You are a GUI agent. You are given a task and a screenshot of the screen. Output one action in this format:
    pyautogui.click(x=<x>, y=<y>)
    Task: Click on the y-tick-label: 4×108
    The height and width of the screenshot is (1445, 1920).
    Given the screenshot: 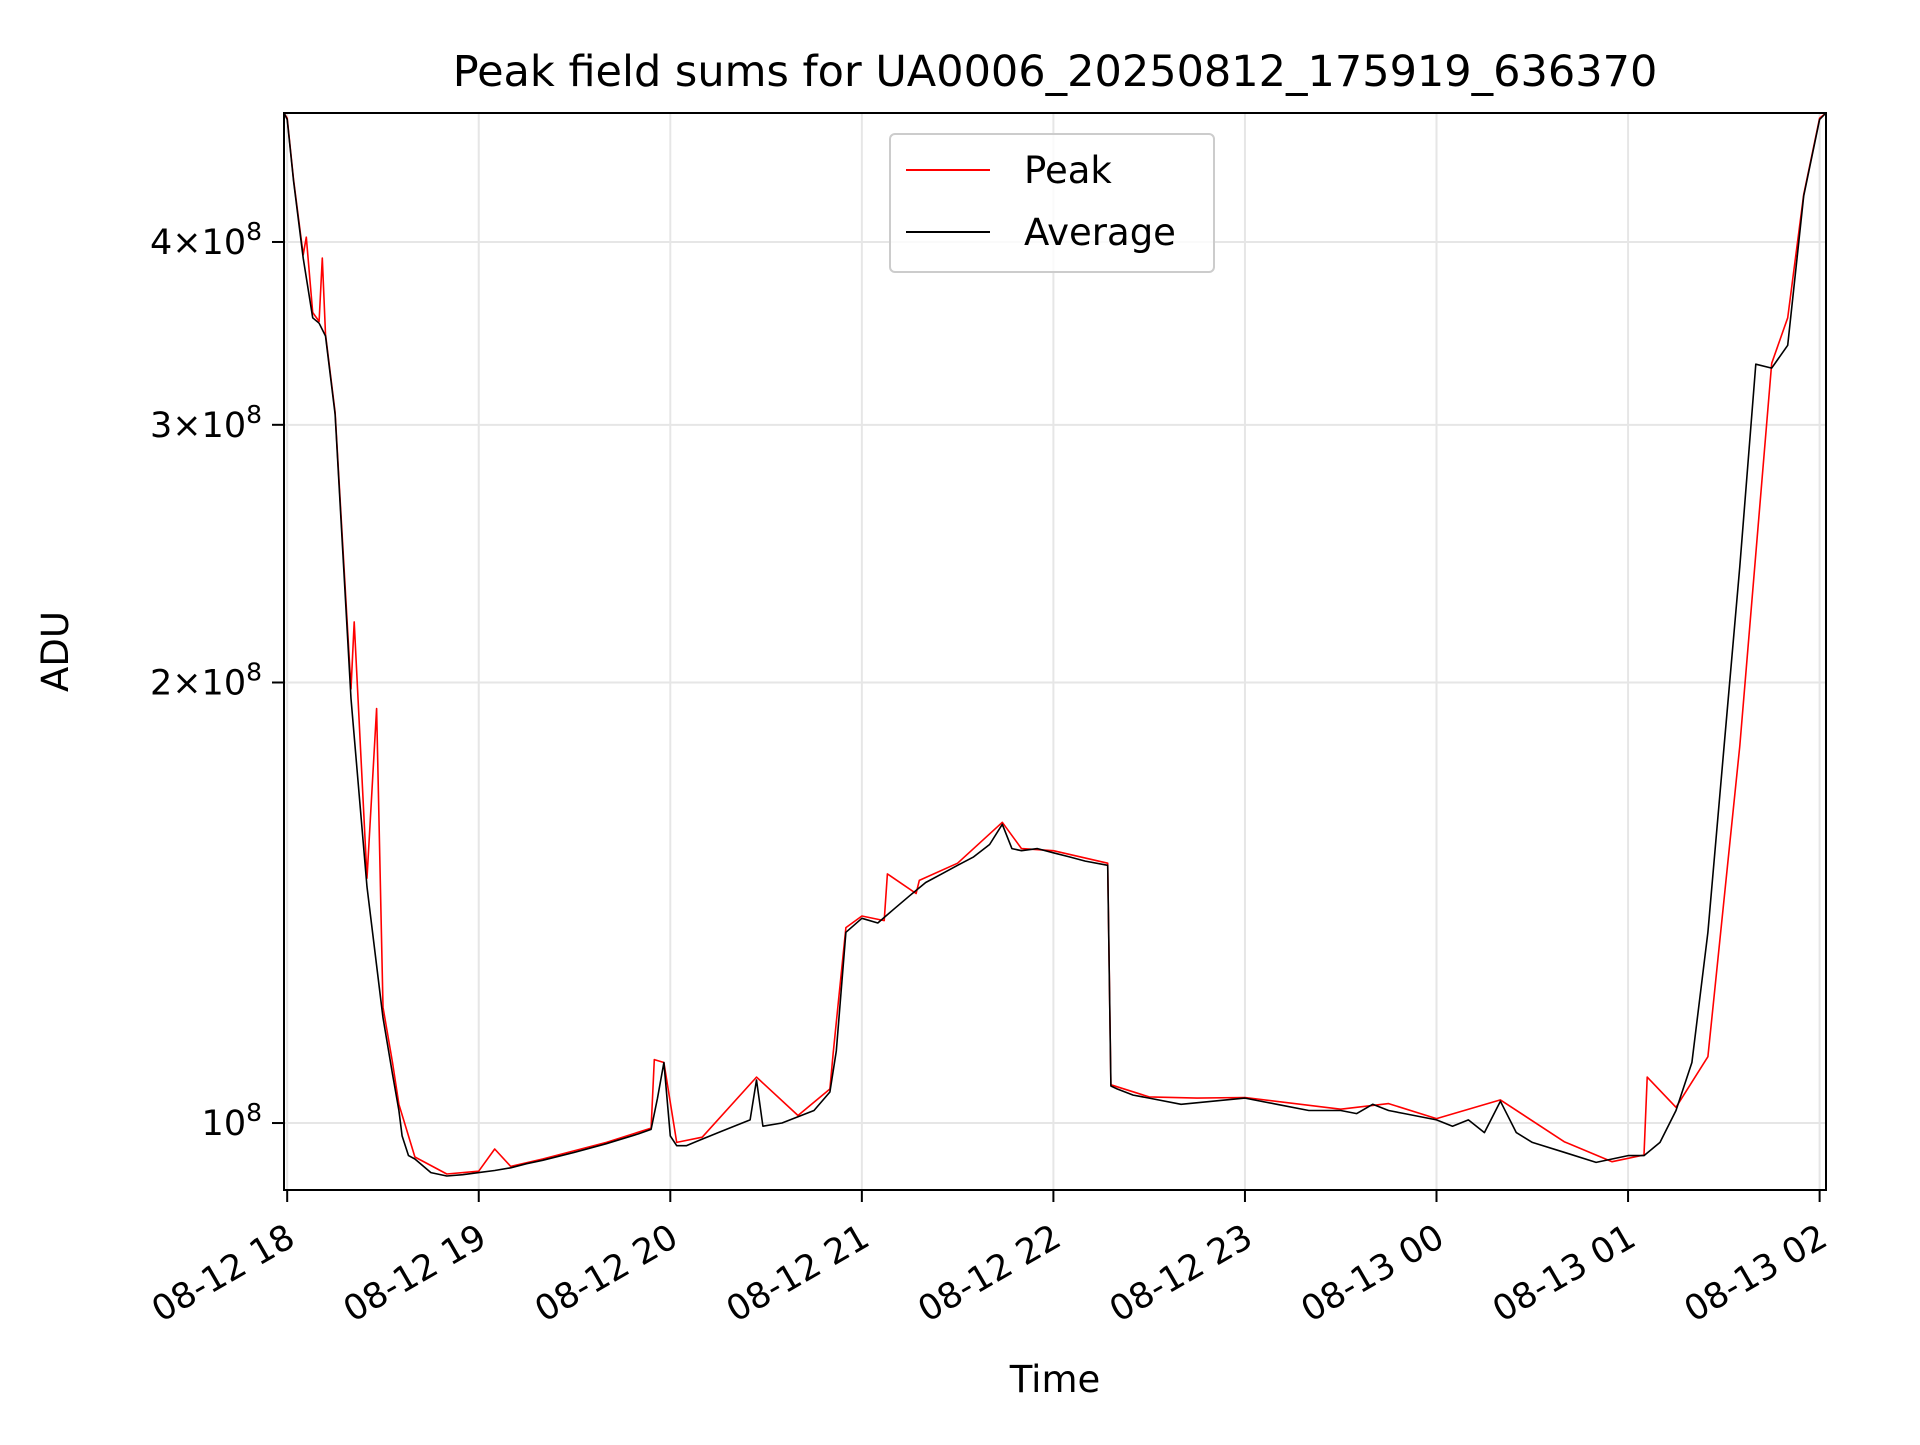 What is the action you would take?
    pyautogui.click(x=206, y=240)
    